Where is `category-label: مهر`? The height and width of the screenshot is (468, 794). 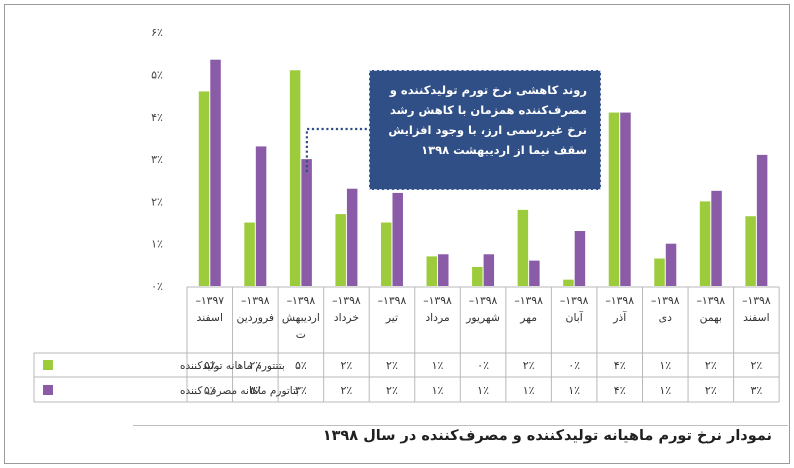 category-label: مهر is located at coordinates (528, 317).